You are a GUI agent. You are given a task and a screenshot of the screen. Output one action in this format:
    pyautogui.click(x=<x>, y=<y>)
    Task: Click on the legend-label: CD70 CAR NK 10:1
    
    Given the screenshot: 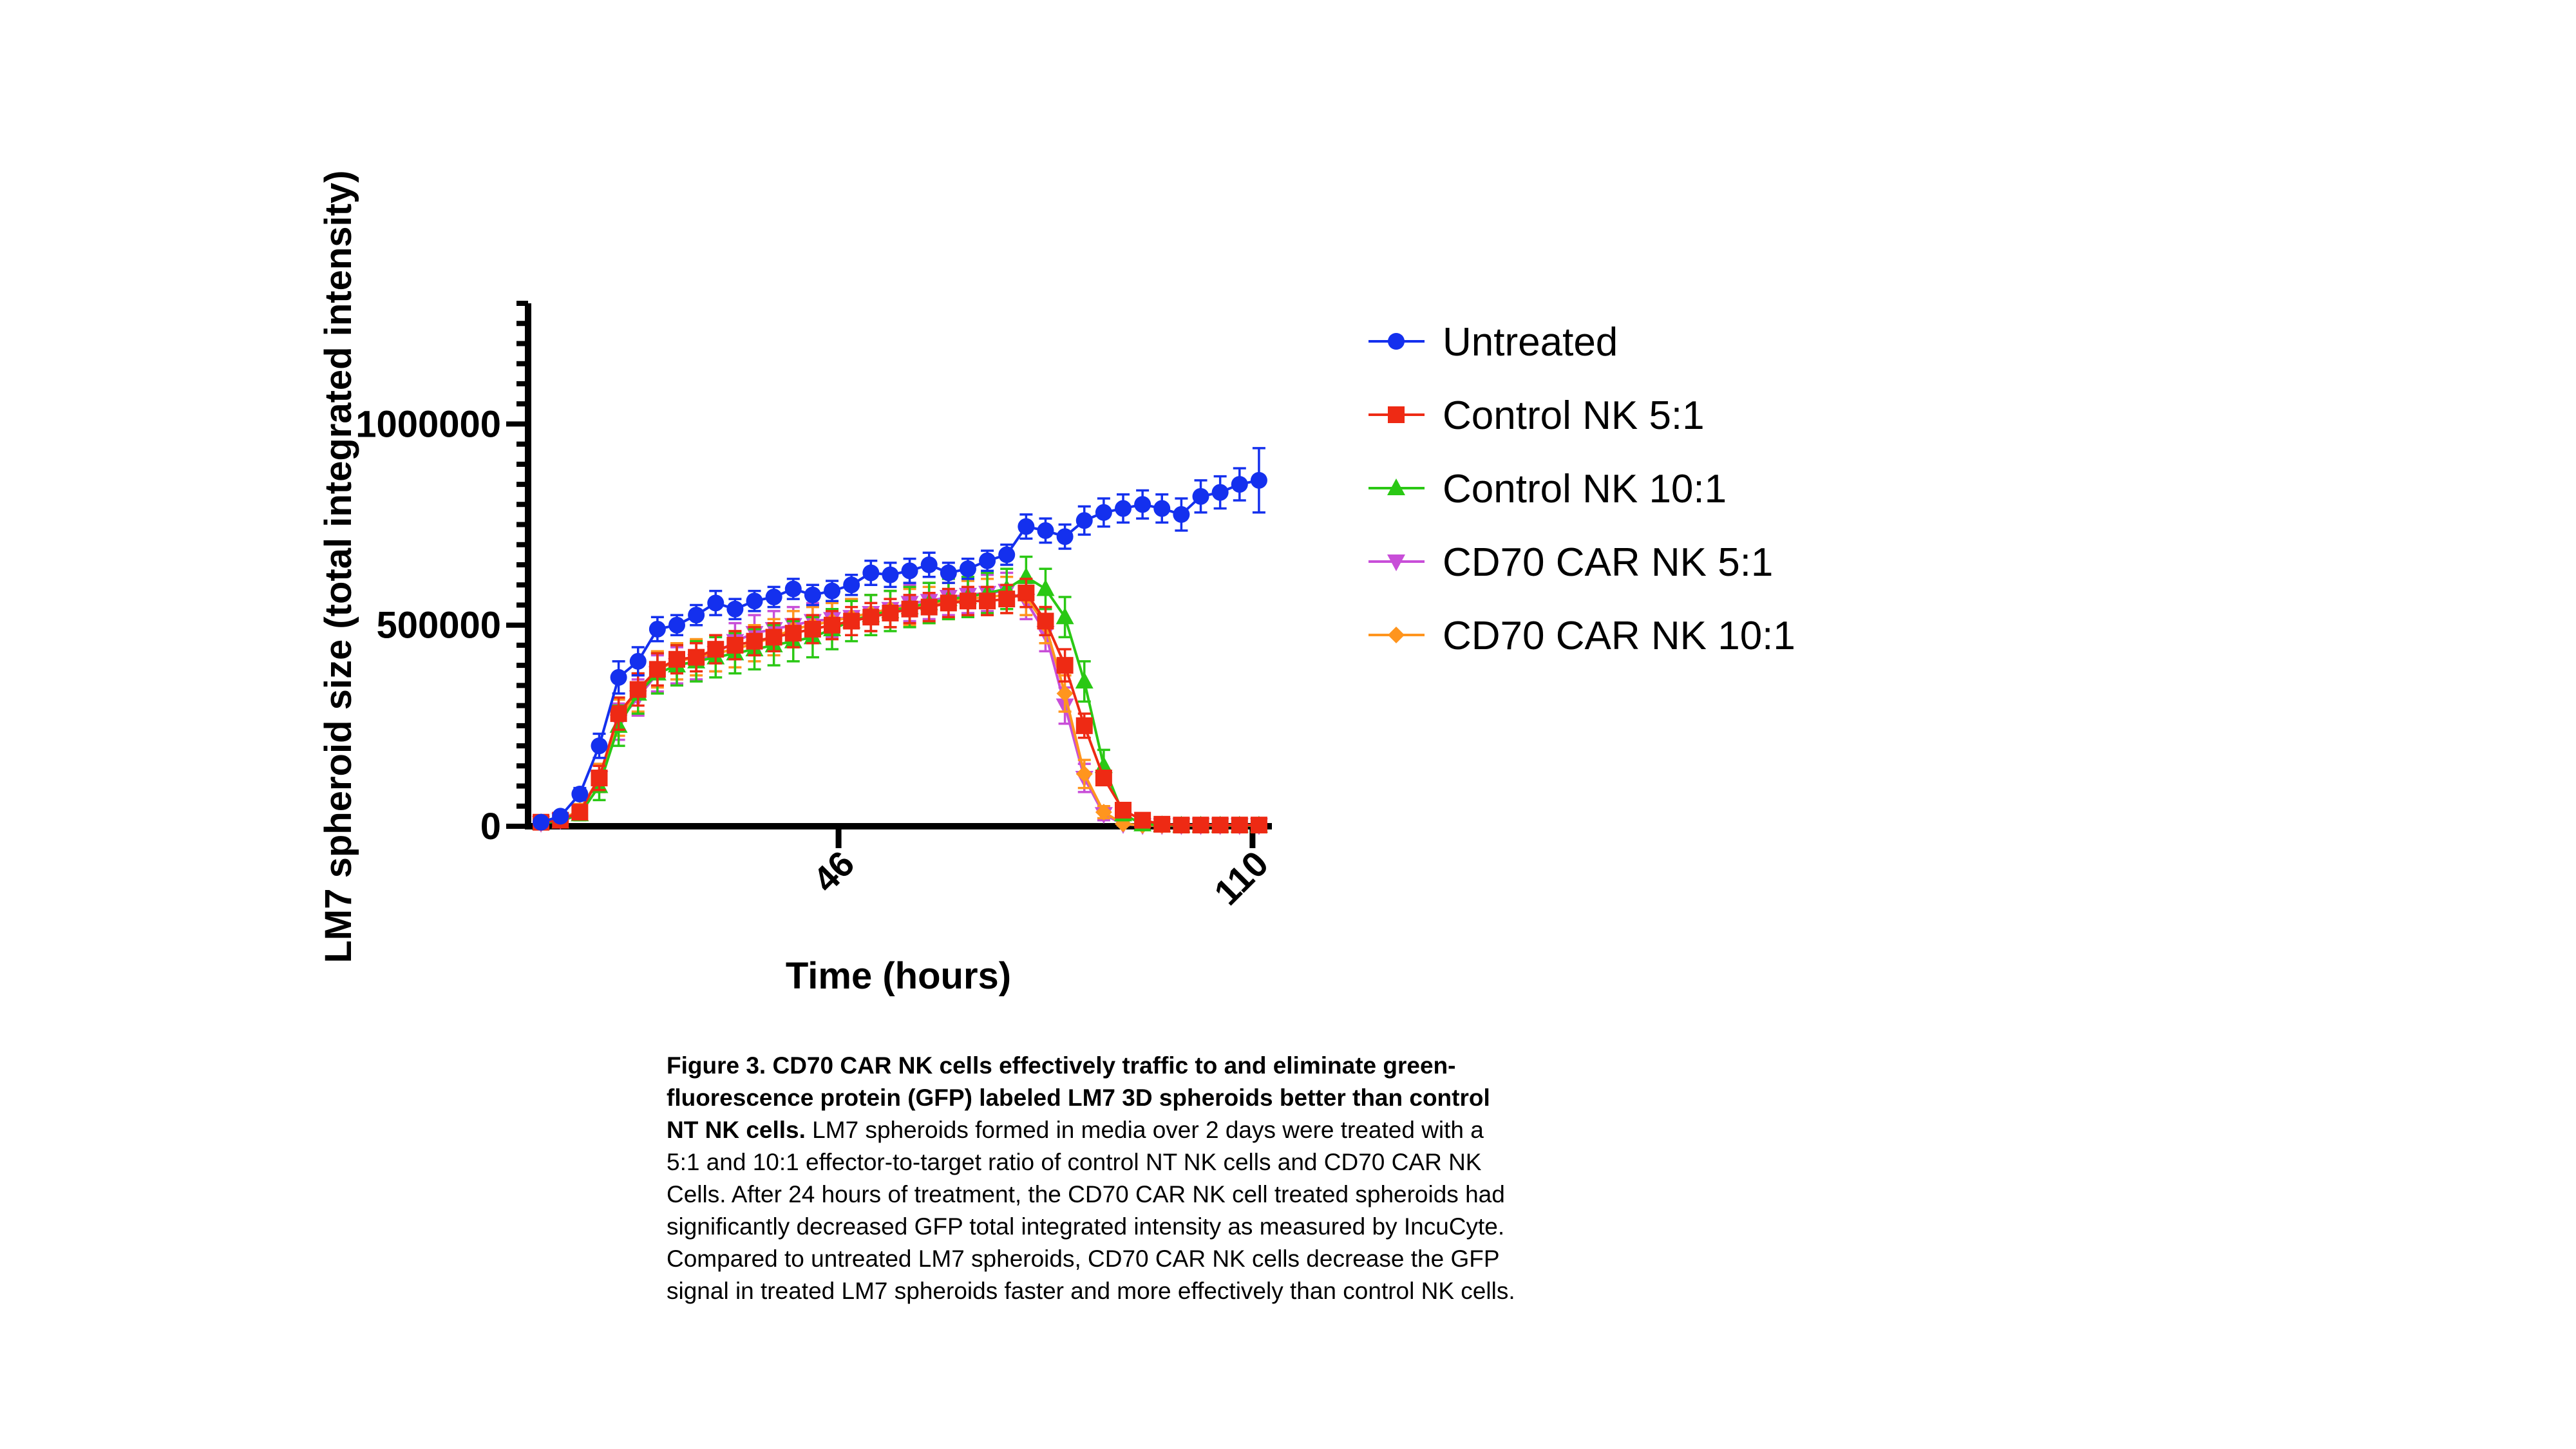 What is the action you would take?
    pyautogui.click(x=1619, y=636)
    